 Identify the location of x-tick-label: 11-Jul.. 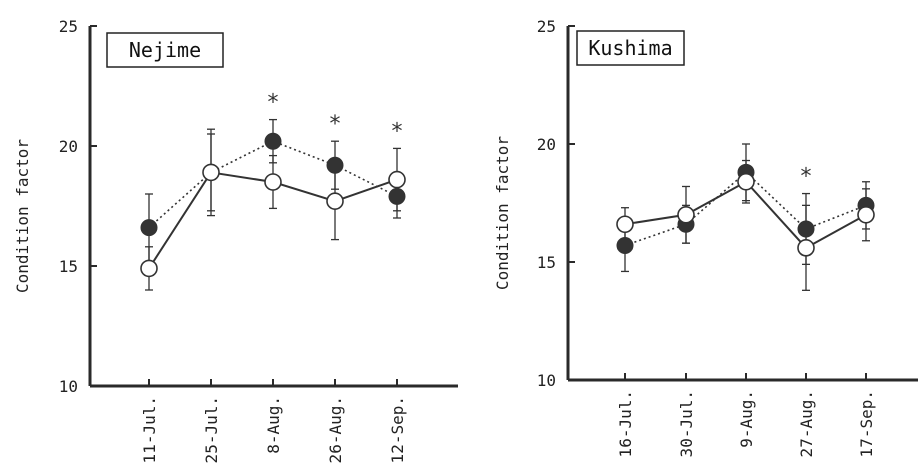
(149, 429).